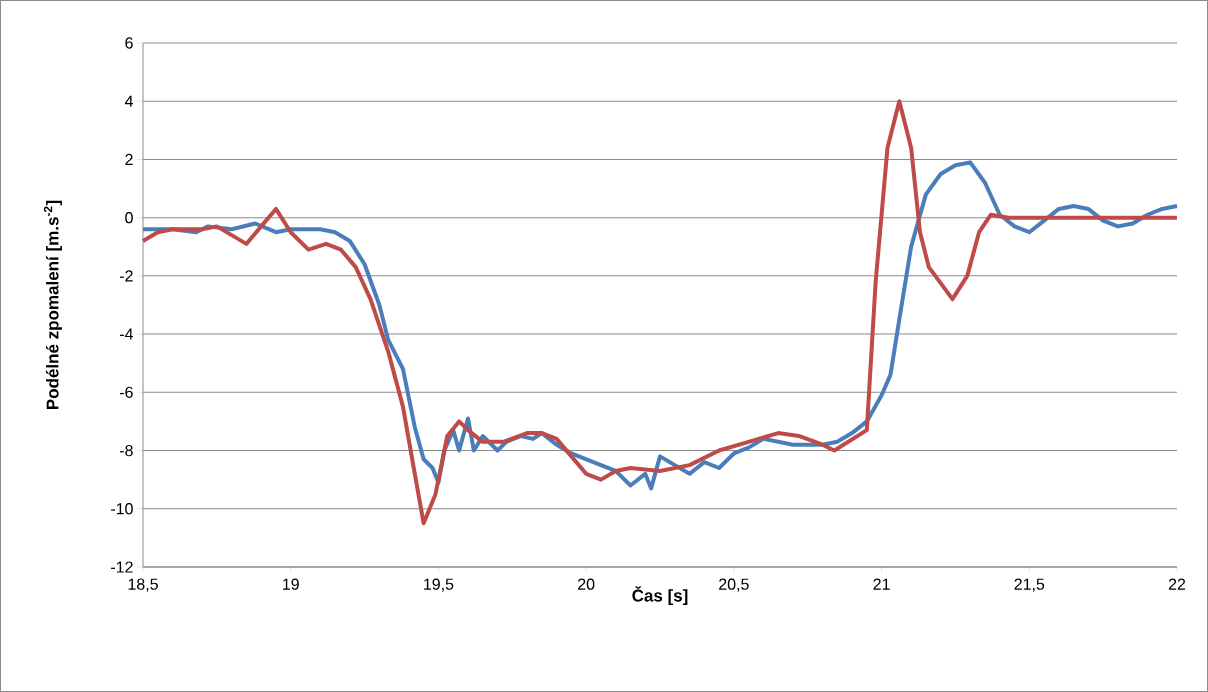  I want to click on x-tick-label: 19,5, so click(439, 585).